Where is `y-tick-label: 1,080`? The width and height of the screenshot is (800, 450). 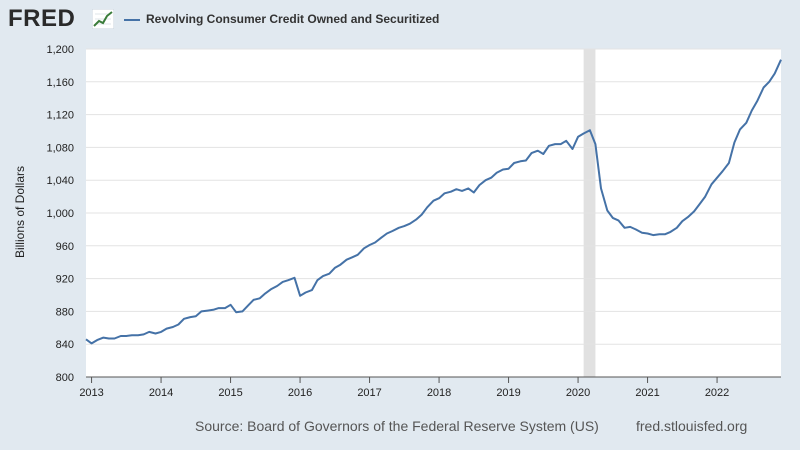
y-tick-label: 1,080 is located at coordinates (60, 148).